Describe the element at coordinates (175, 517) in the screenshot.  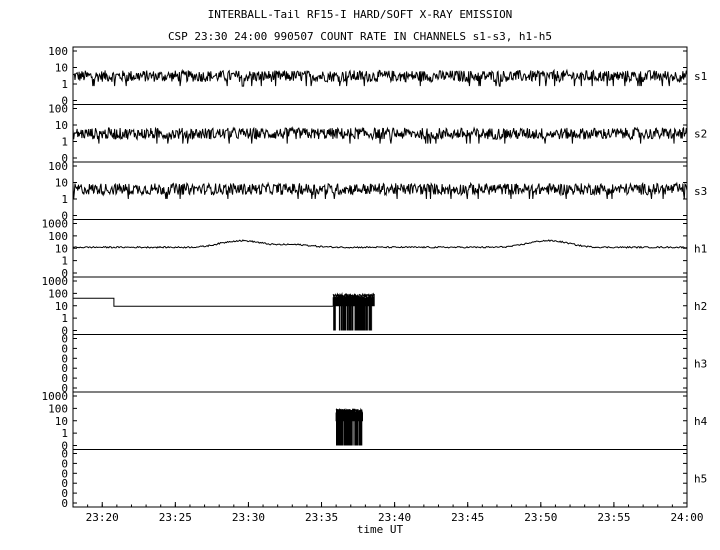
I see `xtick-label: 23:25` at that location.